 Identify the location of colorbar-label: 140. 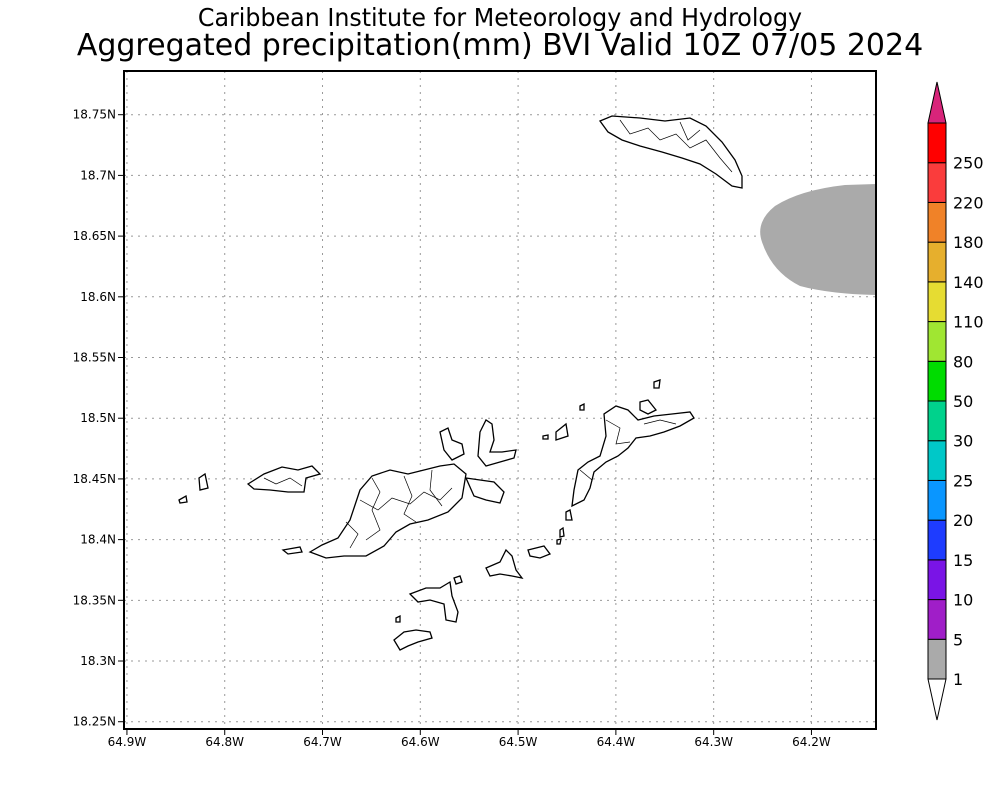
(968, 282).